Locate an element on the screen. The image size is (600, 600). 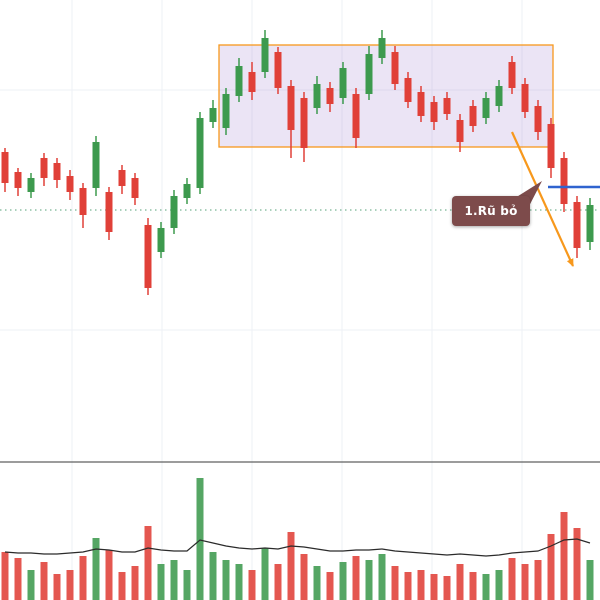
shakeout-callout: 1.Rũ bỏ is located at coordinates (491, 211).